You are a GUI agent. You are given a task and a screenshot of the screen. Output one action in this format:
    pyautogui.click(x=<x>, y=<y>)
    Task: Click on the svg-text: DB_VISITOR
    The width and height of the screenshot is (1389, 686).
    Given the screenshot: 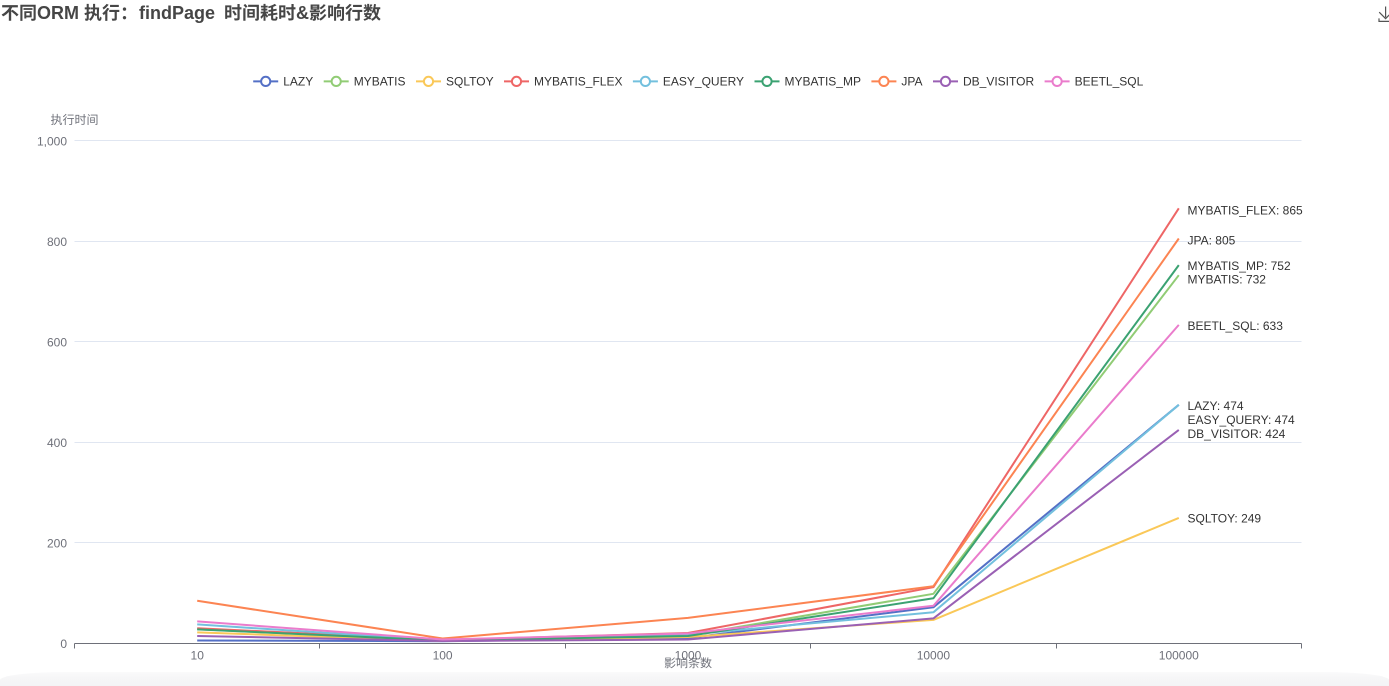 What is the action you would take?
    pyautogui.click(x=998, y=82)
    